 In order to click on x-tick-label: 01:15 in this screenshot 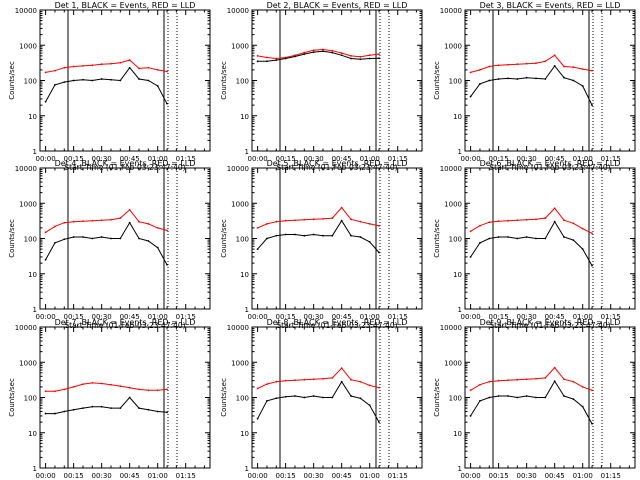, I will do `click(398, 159)`.